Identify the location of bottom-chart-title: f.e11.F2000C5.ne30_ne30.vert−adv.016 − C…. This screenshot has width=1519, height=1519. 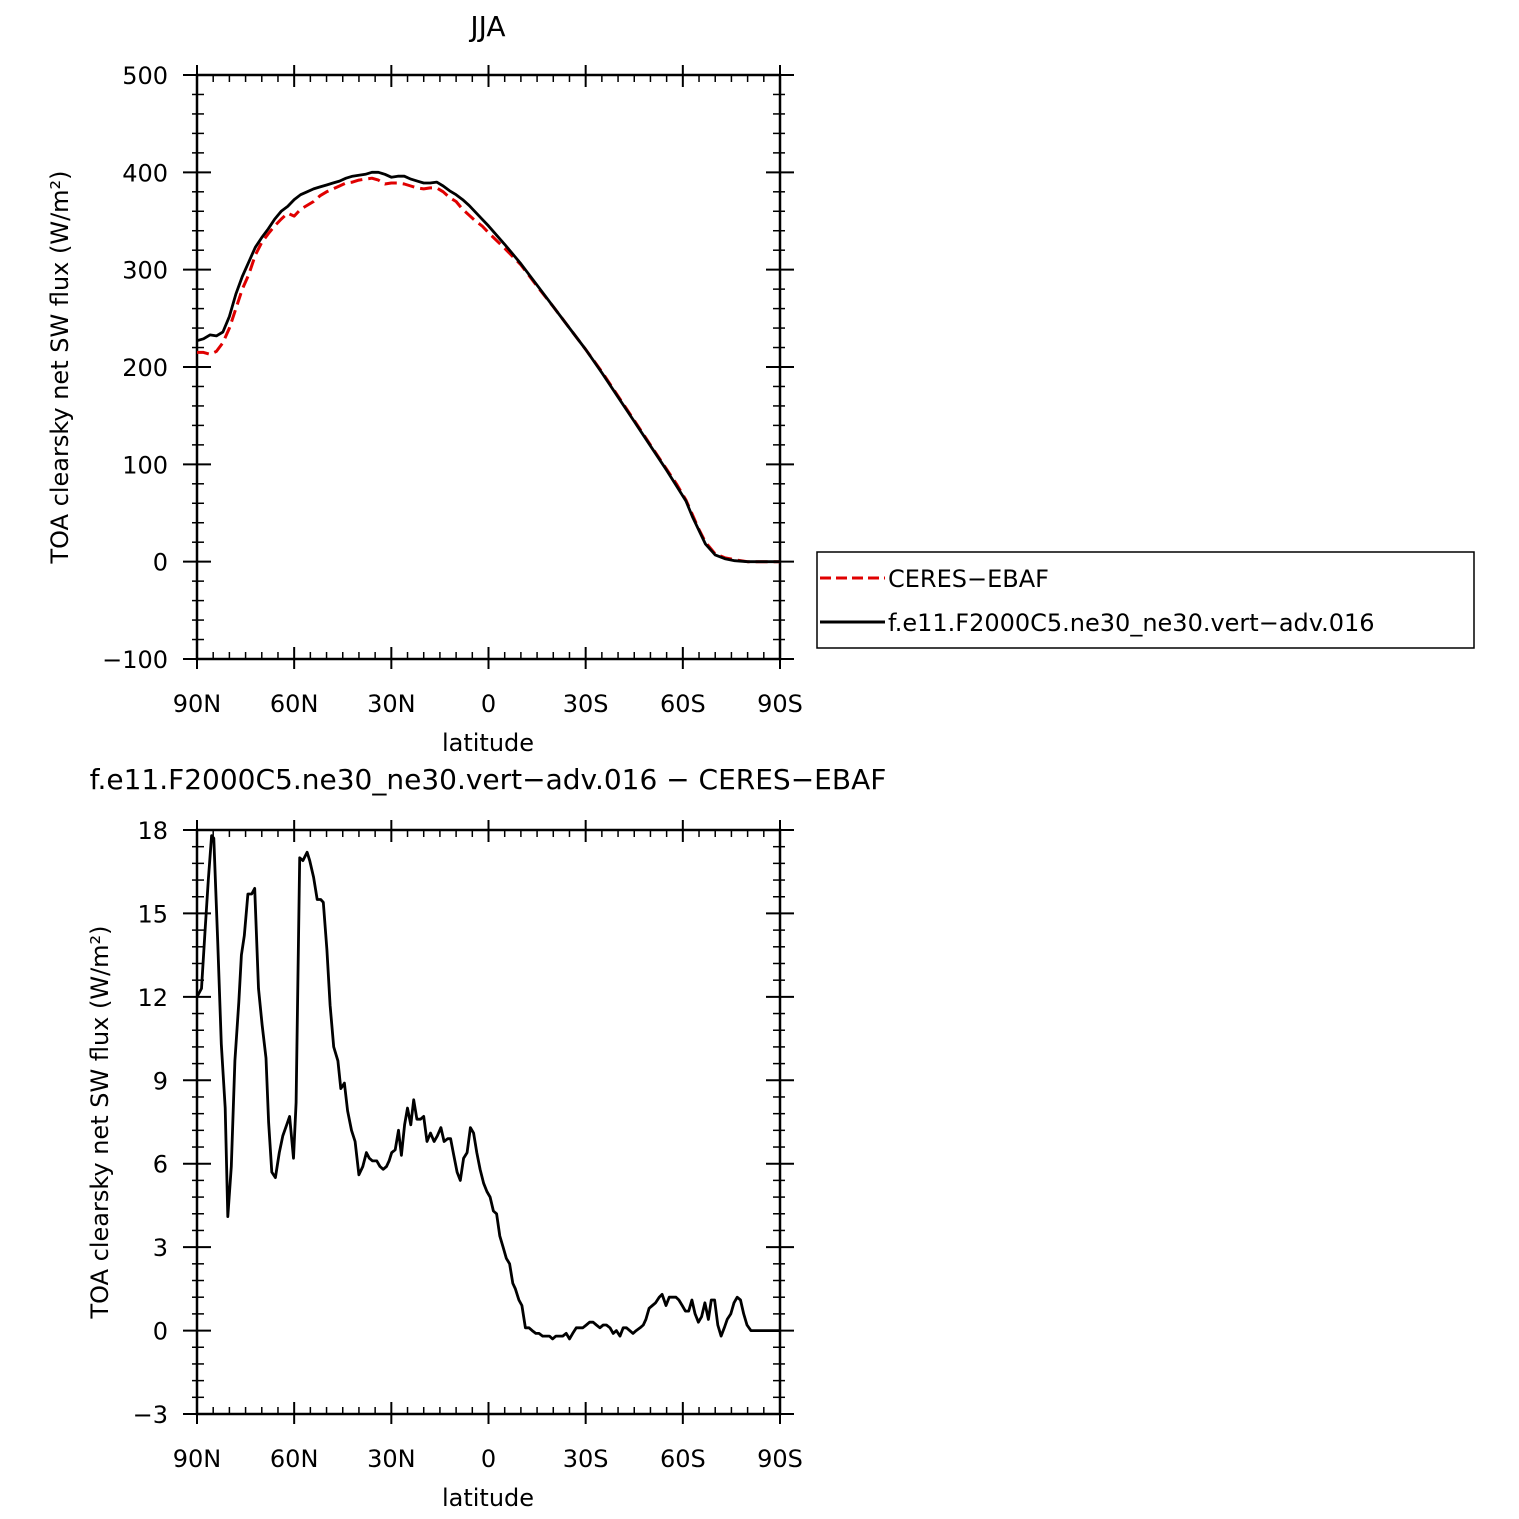
(488, 779).